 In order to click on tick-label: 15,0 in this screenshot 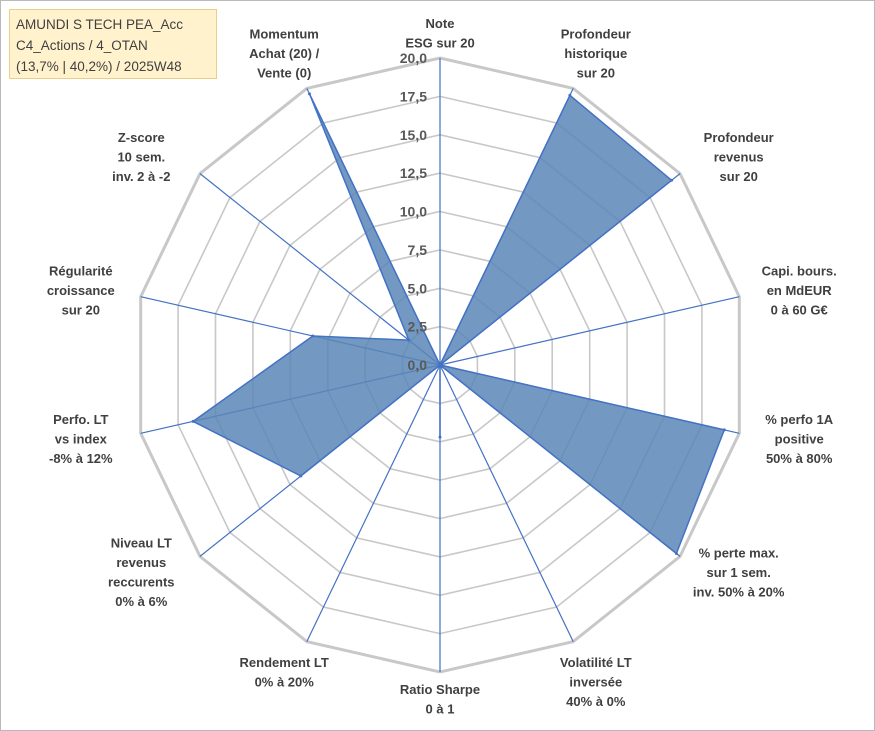, I will do `click(413, 135)`.